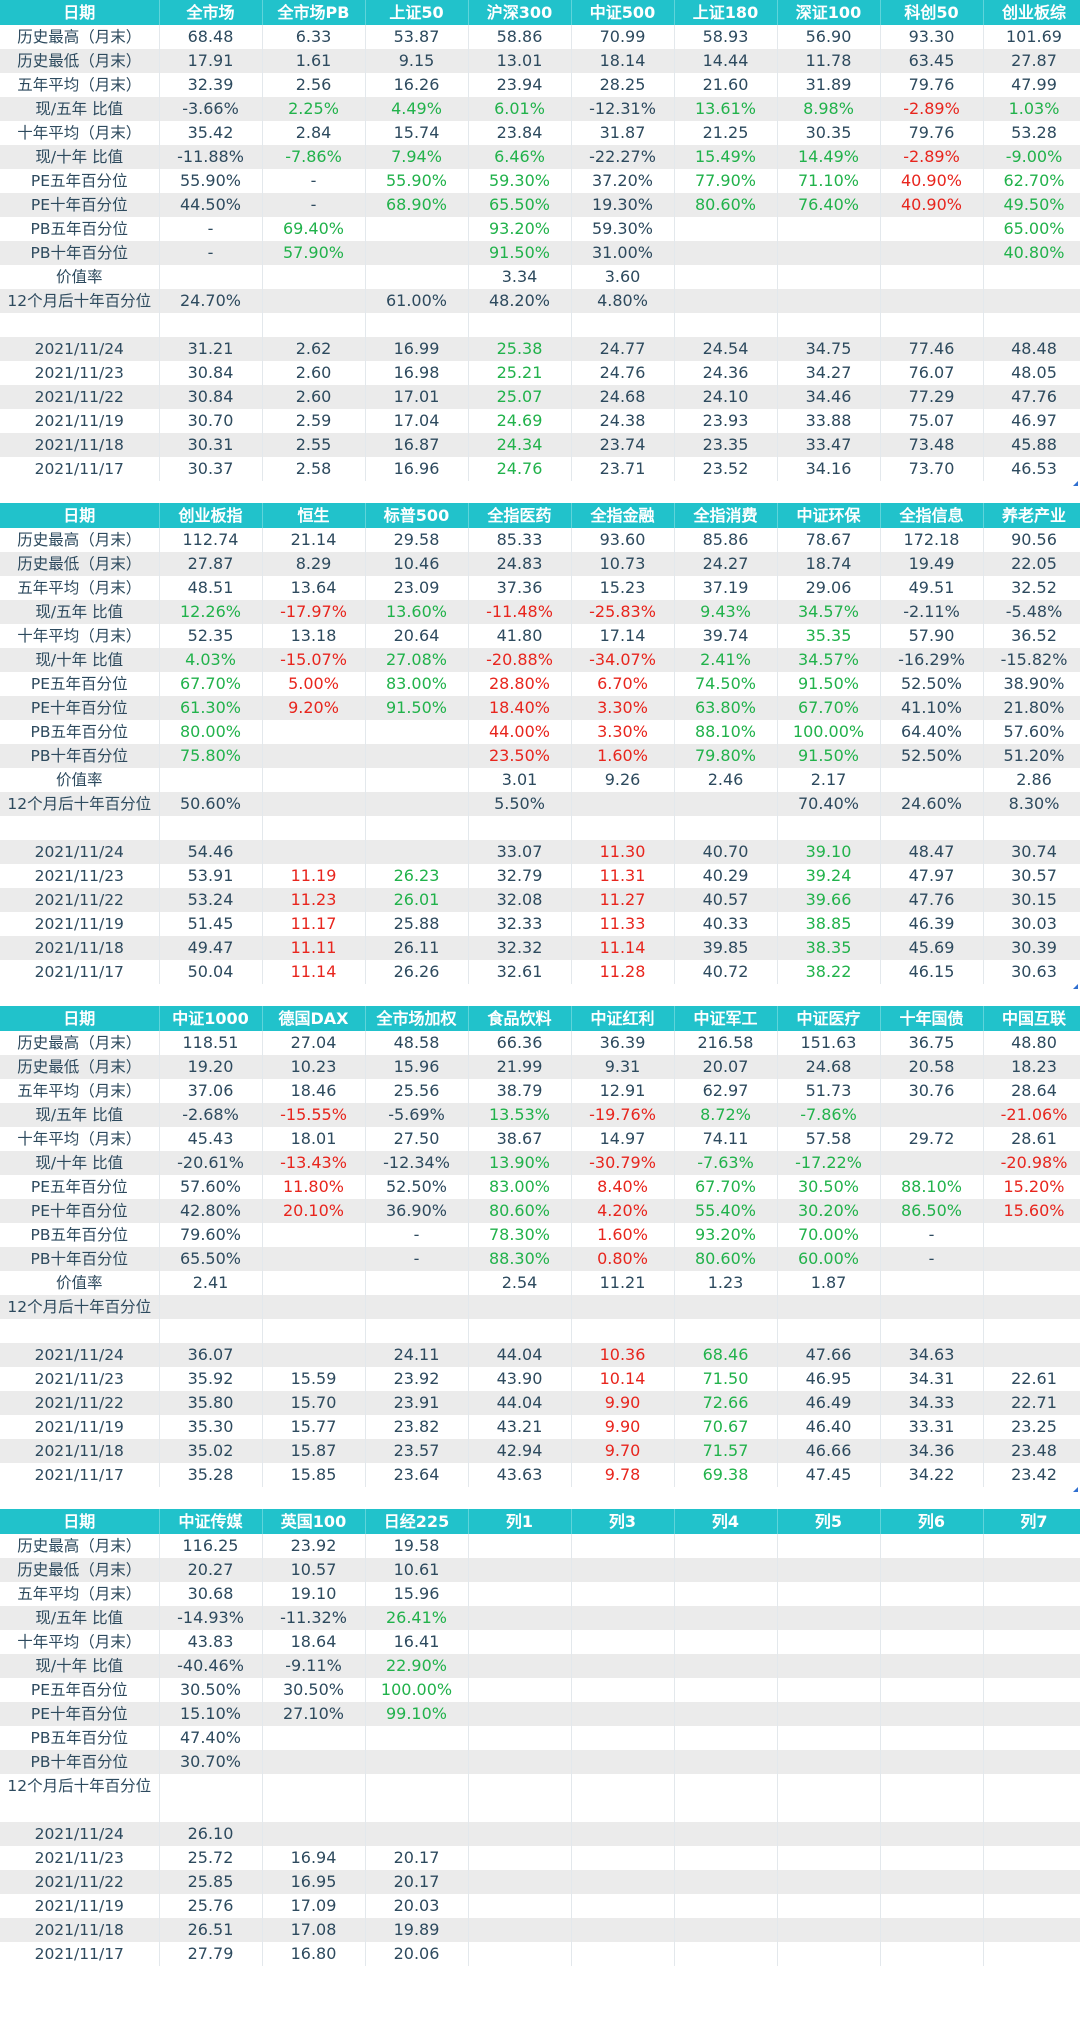 This screenshot has height=2039, width=1080. Describe the element at coordinates (726, 540) in the screenshot. I see `table-cell: 85.86` at that location.